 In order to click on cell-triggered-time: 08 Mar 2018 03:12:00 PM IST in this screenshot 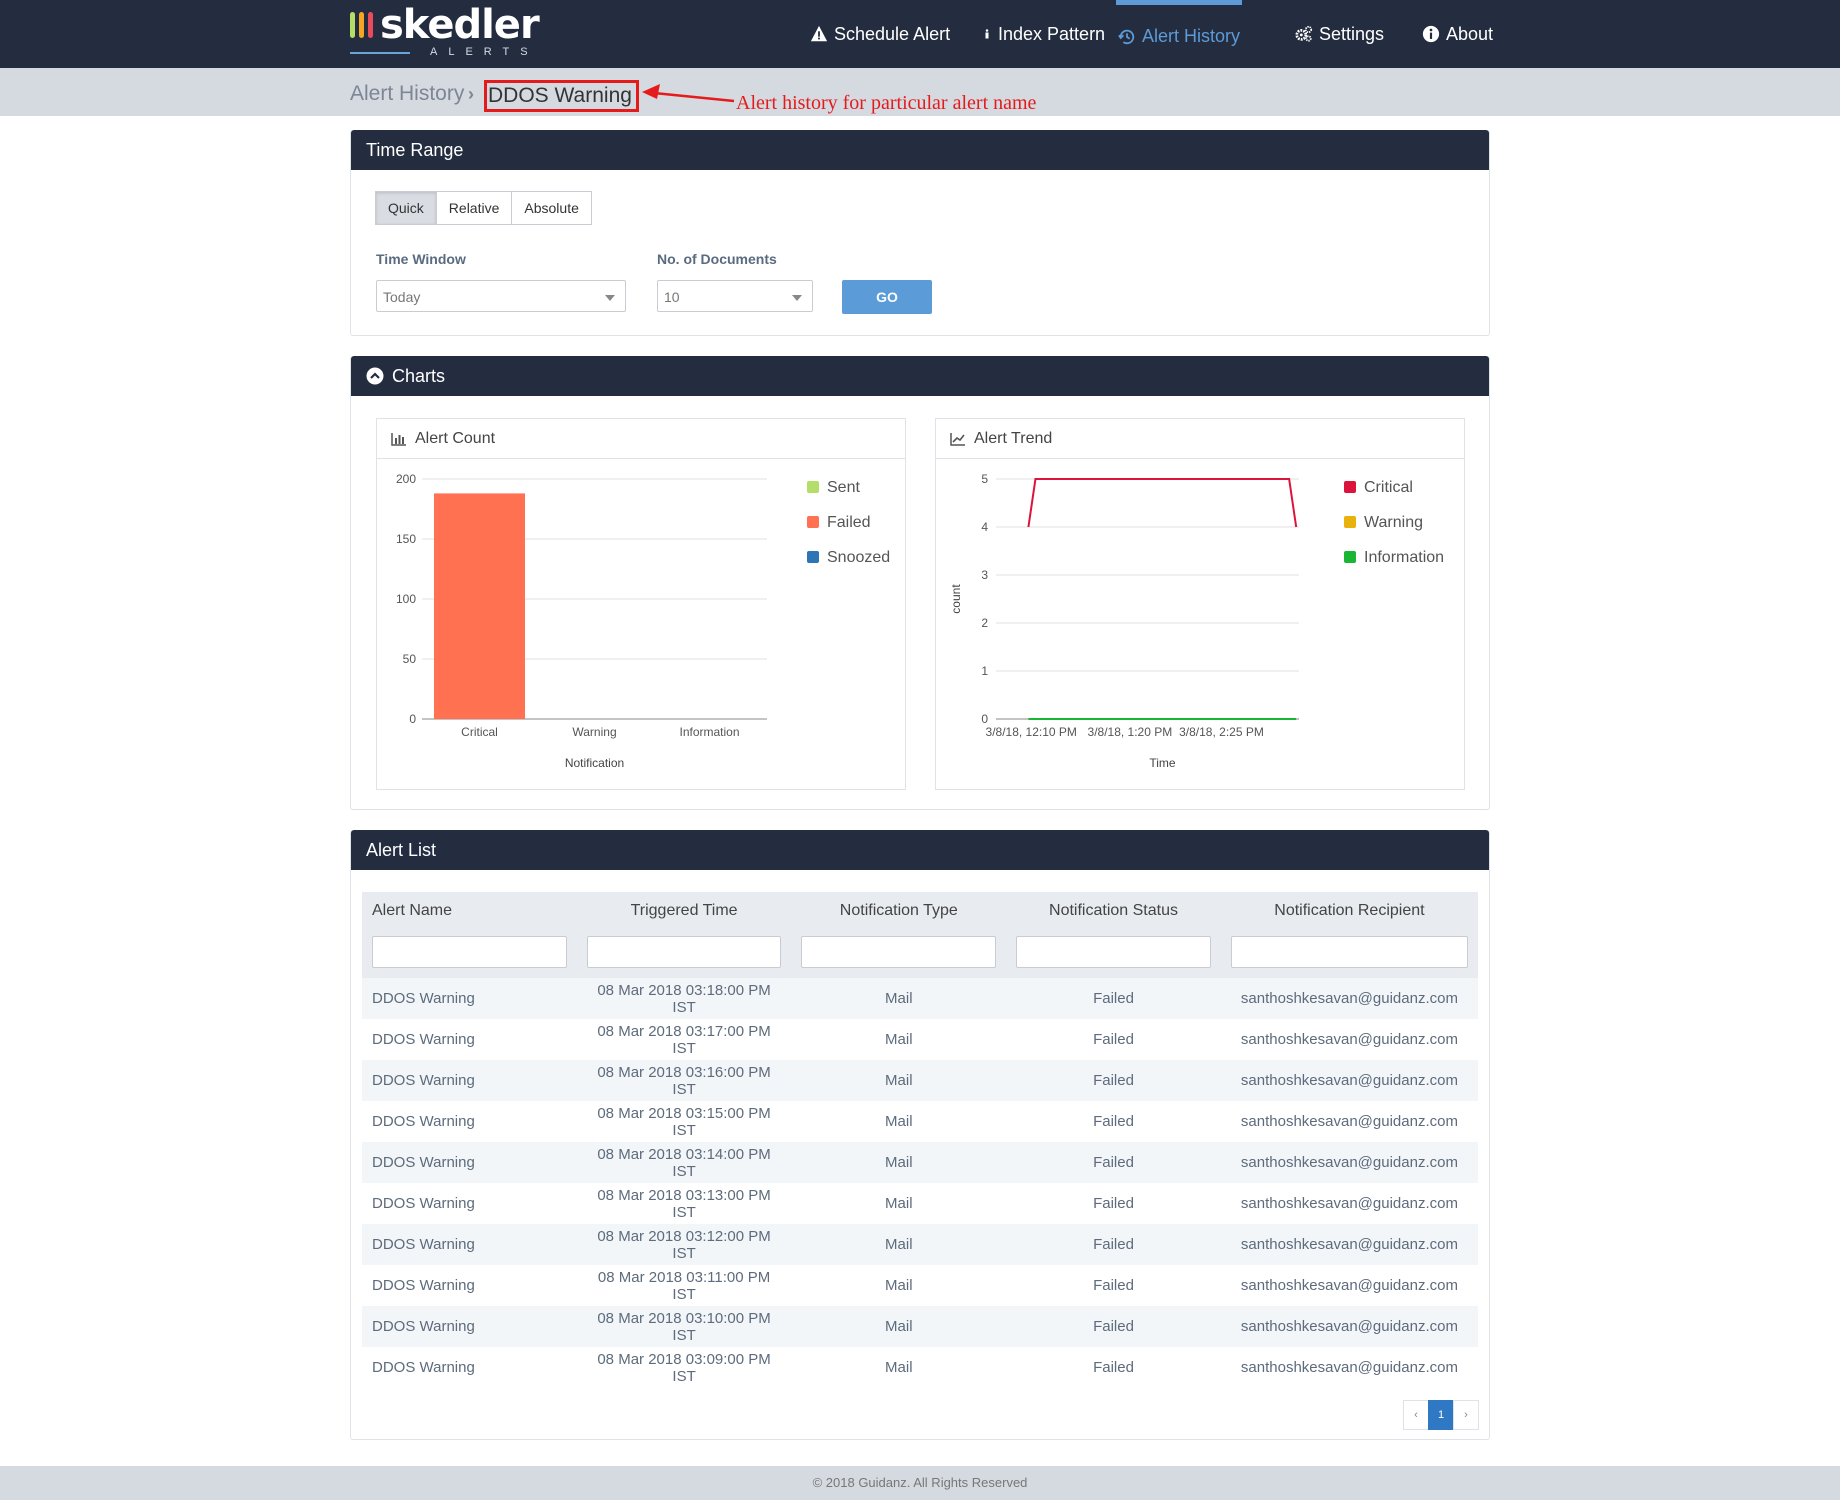, I will do `click(684, 1244)`.